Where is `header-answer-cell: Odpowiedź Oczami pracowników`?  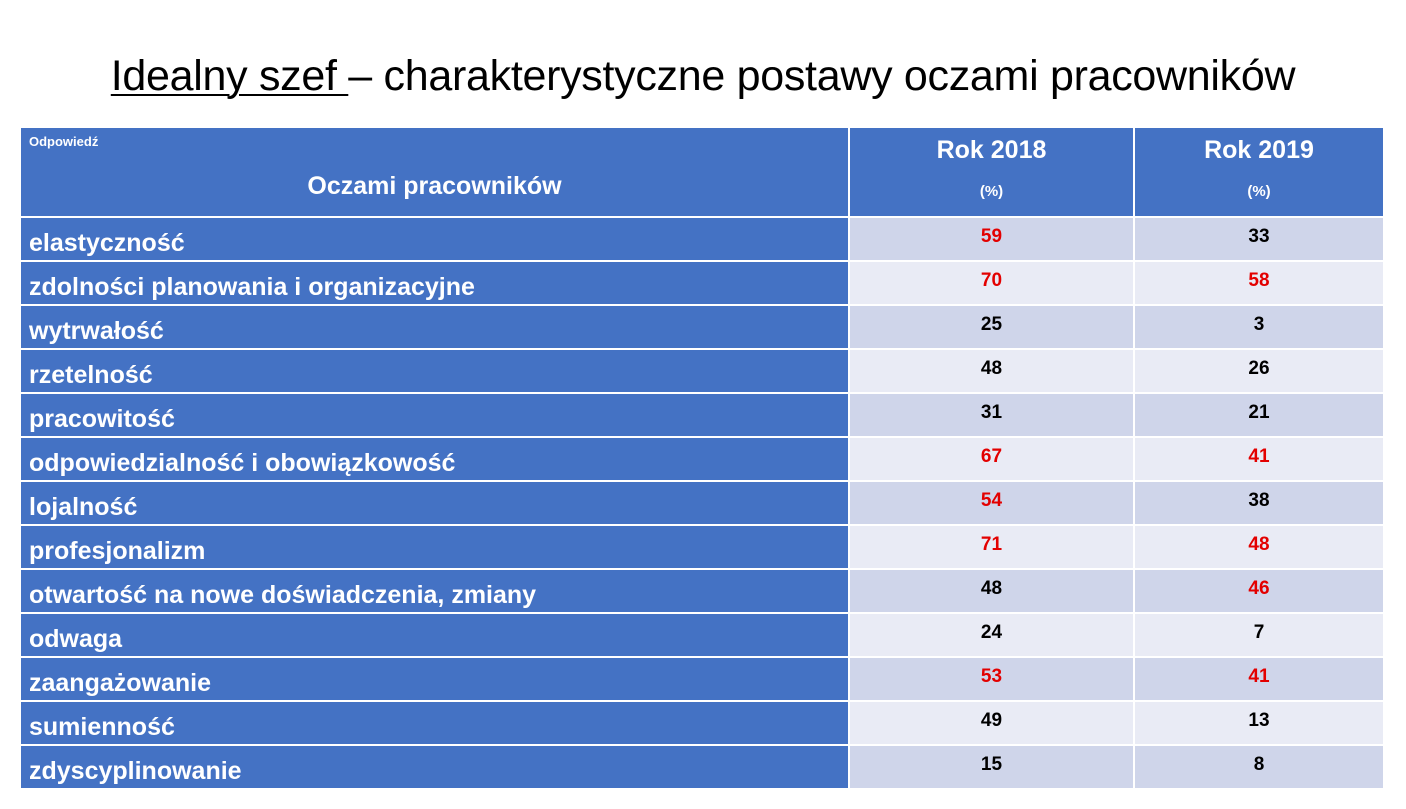
header-answer-cell: Odpowiedź Oczami pracowników is located at coordinates (434, 172).